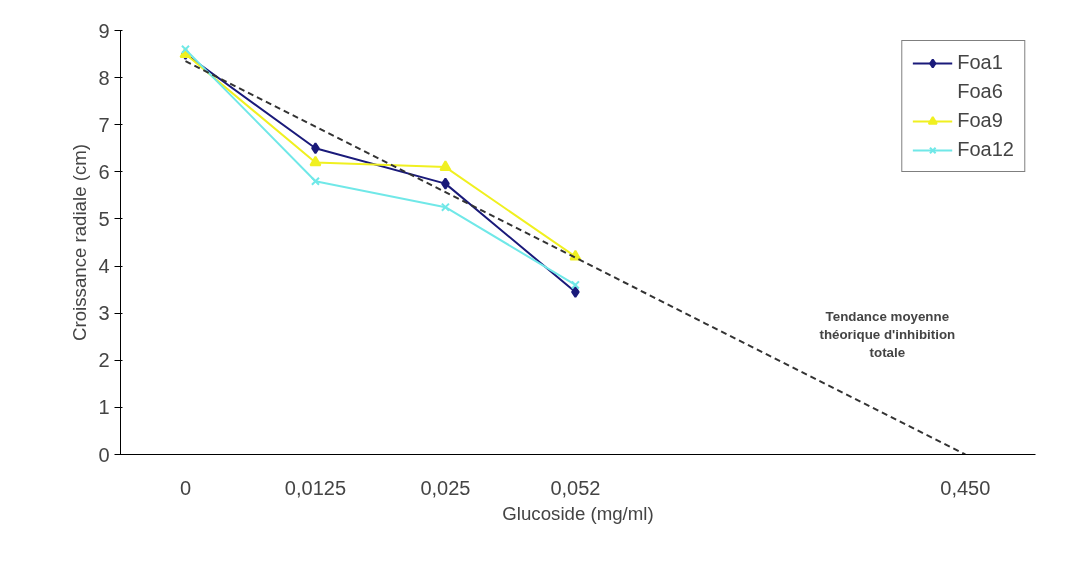  Describe the element at coordinates (104, 313) in the screenshot. I see `y-tick-label: 3` at that location.